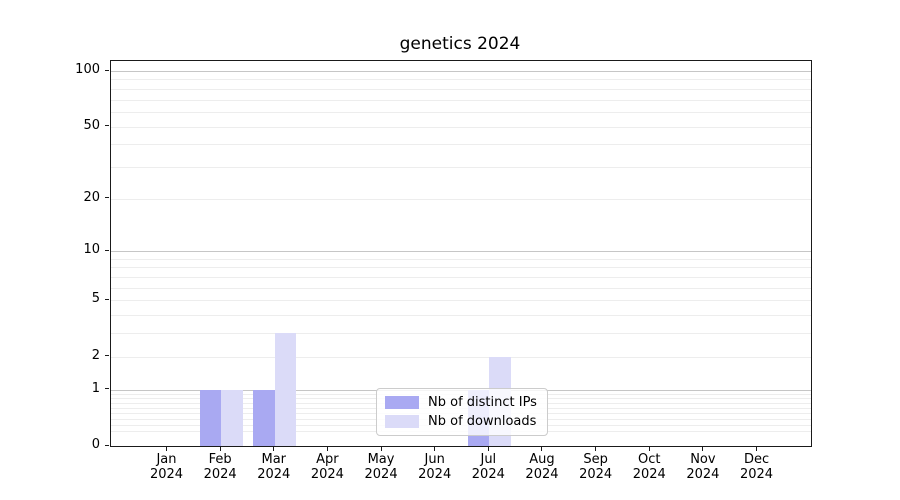 The height and width of the screenshot is (500, 900). What do you see at coordinates (91, 250) in the screenshot?
I see `y-tick-label-10: 10` at bounding box center [91, 250].